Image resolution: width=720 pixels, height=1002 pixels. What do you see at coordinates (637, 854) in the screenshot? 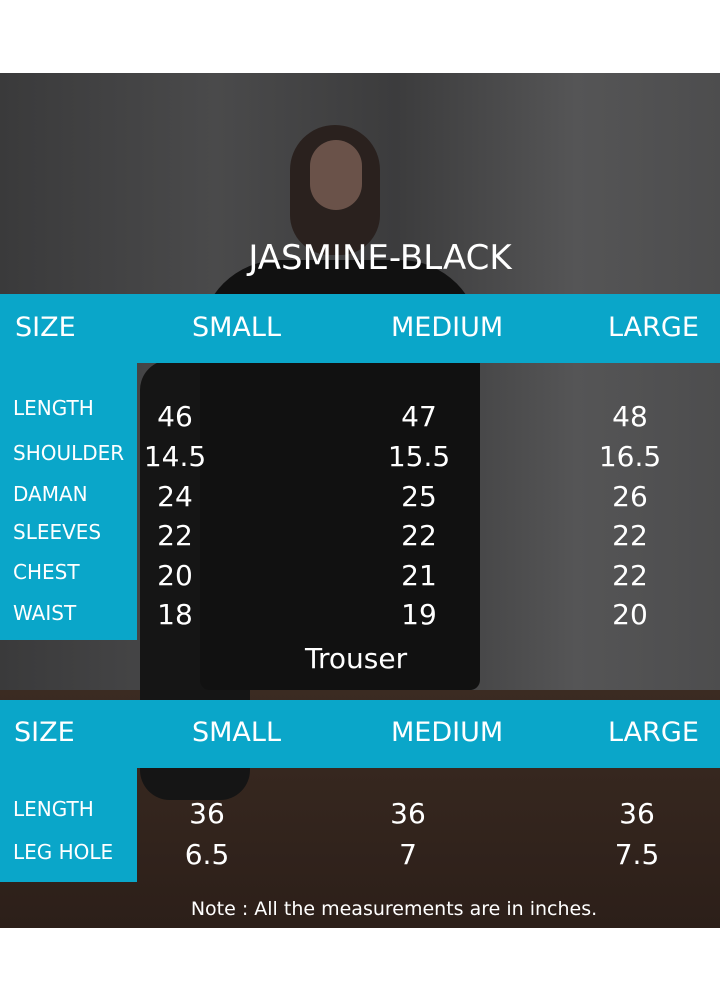
I see `trouser-cell: 7.5` at bounding box center [637, 854].